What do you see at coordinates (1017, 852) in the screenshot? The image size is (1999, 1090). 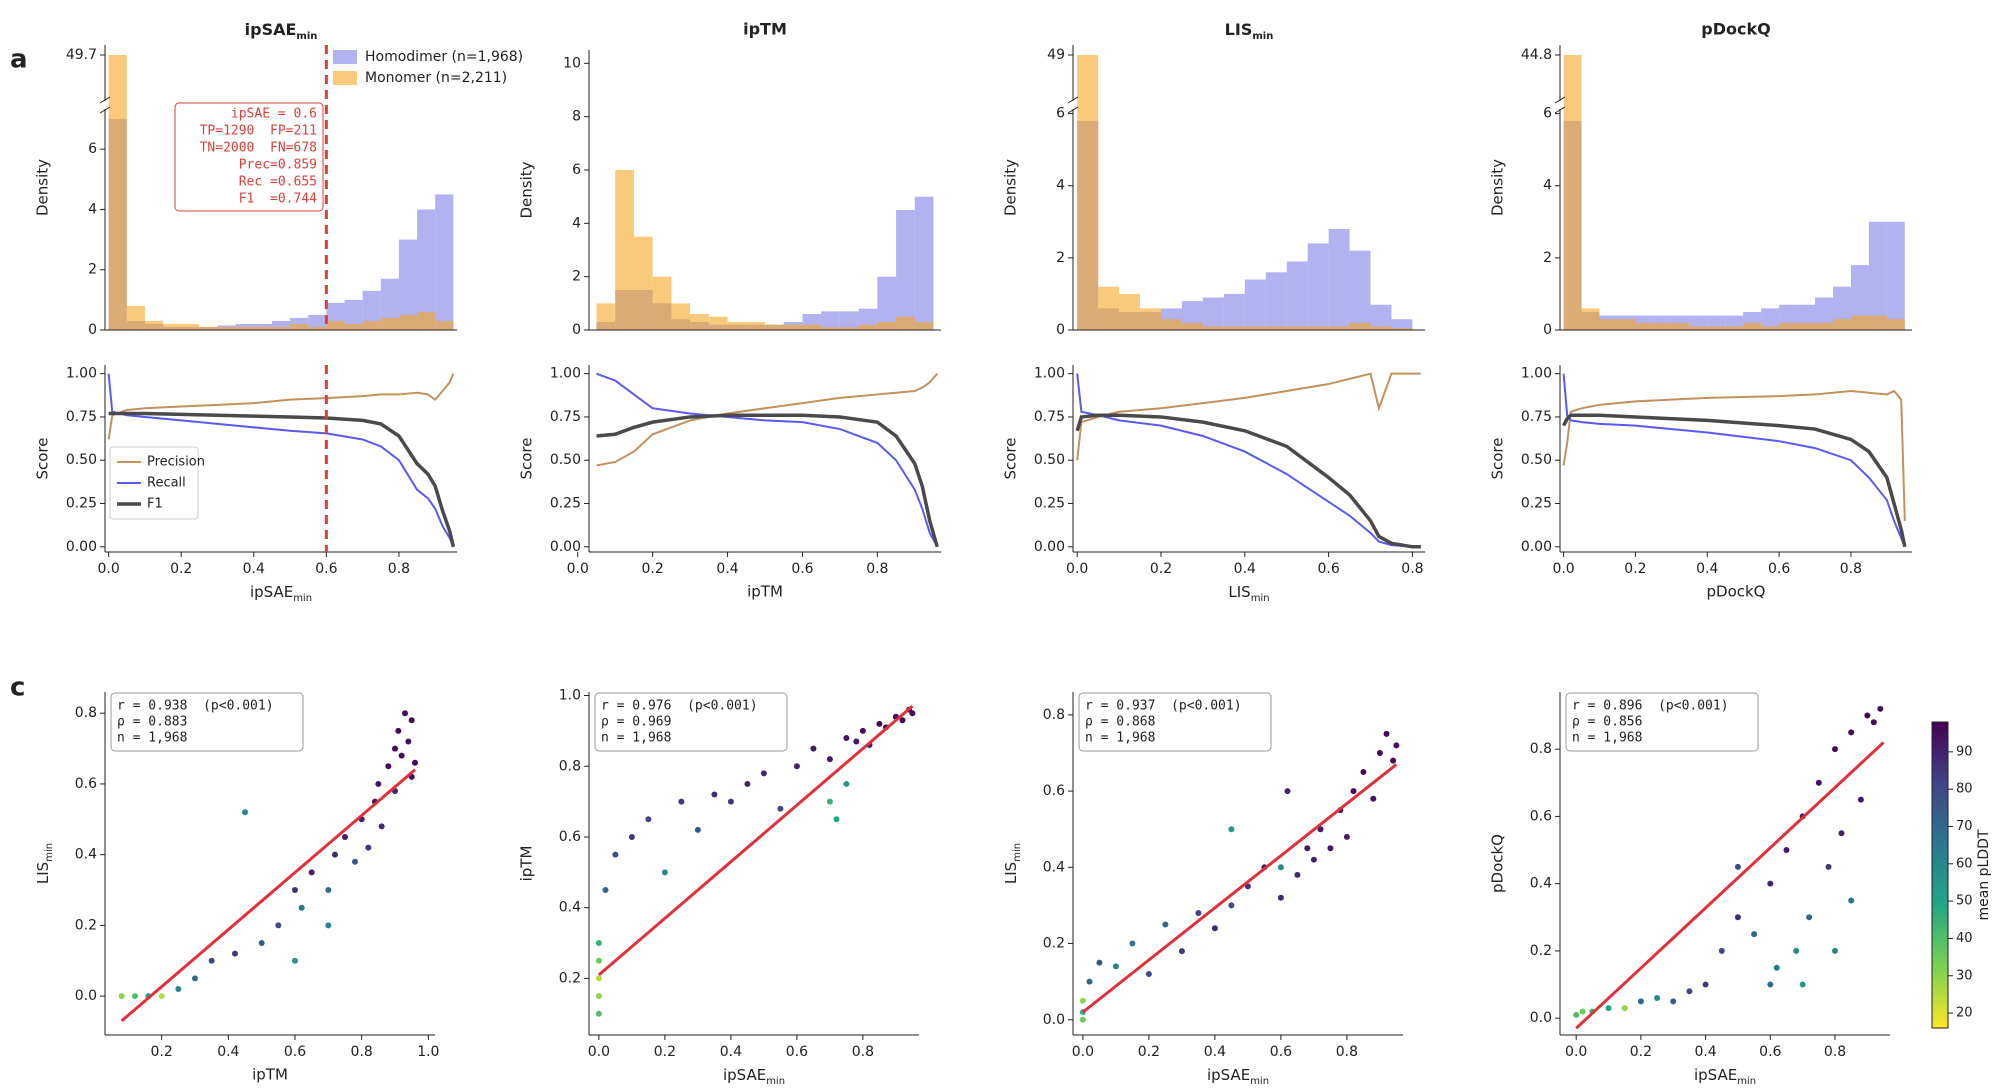 I see `y-axis-label-sub: min` at bounding box center [1017, 852].